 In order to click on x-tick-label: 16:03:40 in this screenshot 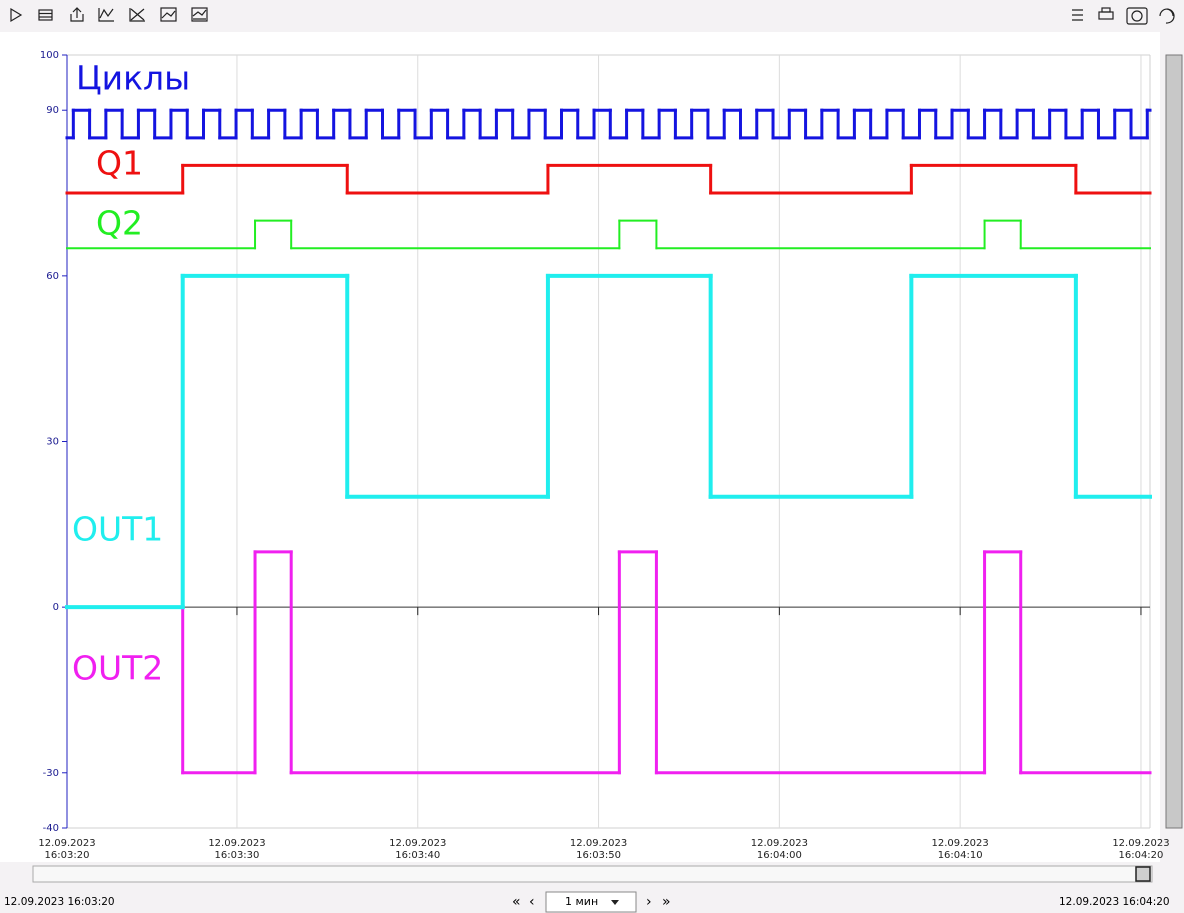, I will do `click(417, 855)`.